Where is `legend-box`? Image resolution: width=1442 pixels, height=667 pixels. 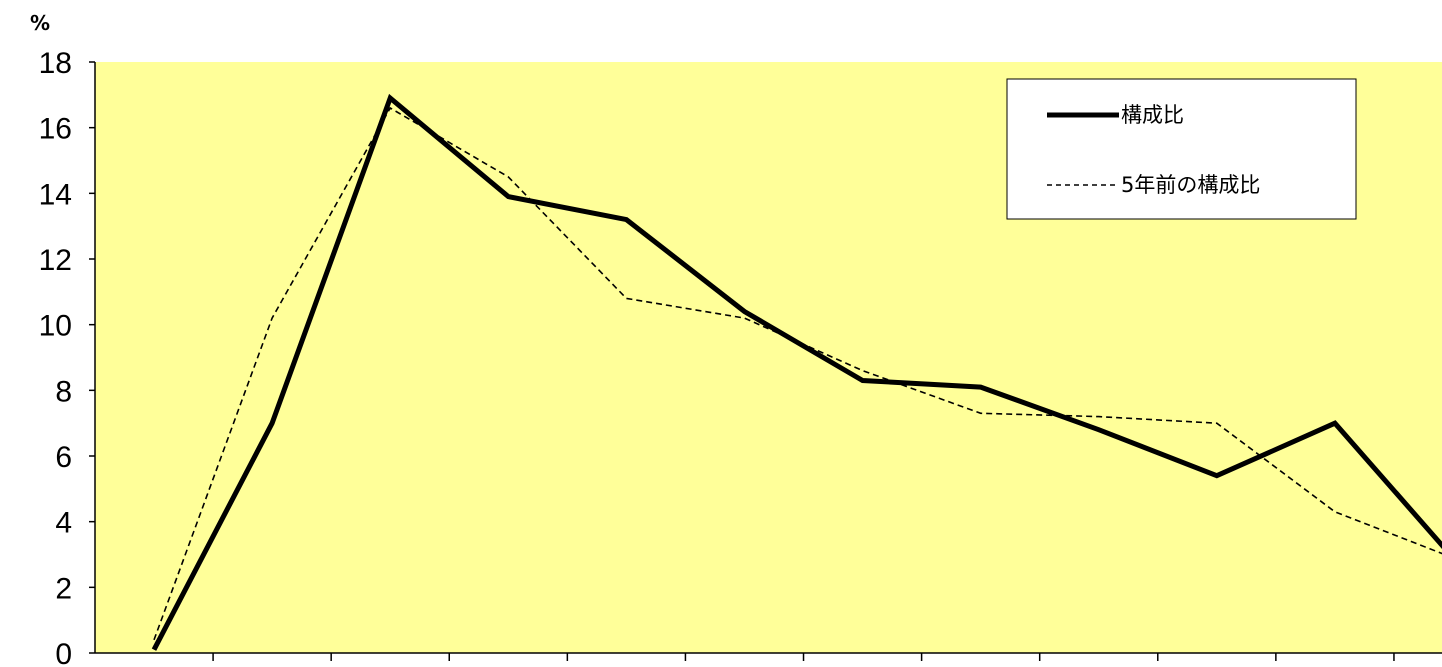
legend-box is located at coordinates (1181, 149).